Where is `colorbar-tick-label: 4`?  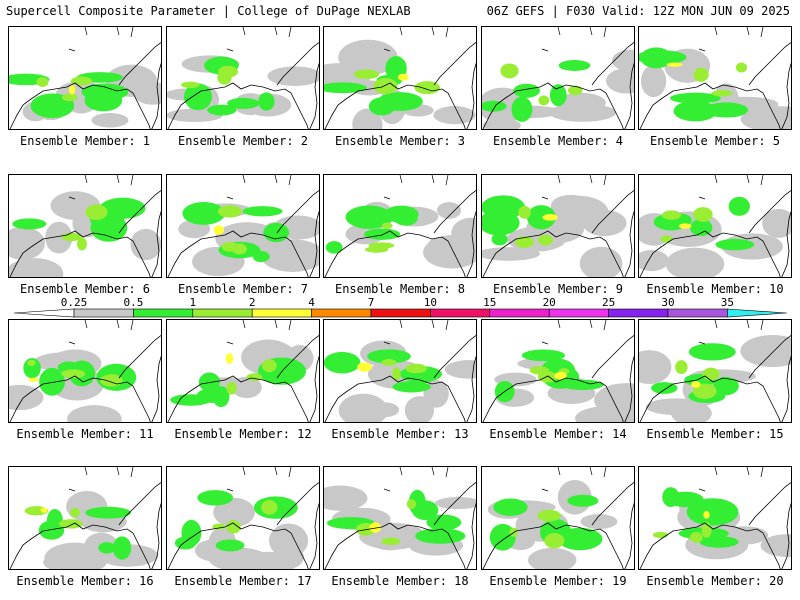 colorbar-tick-label: 4 is located at coordinates (311, 303).